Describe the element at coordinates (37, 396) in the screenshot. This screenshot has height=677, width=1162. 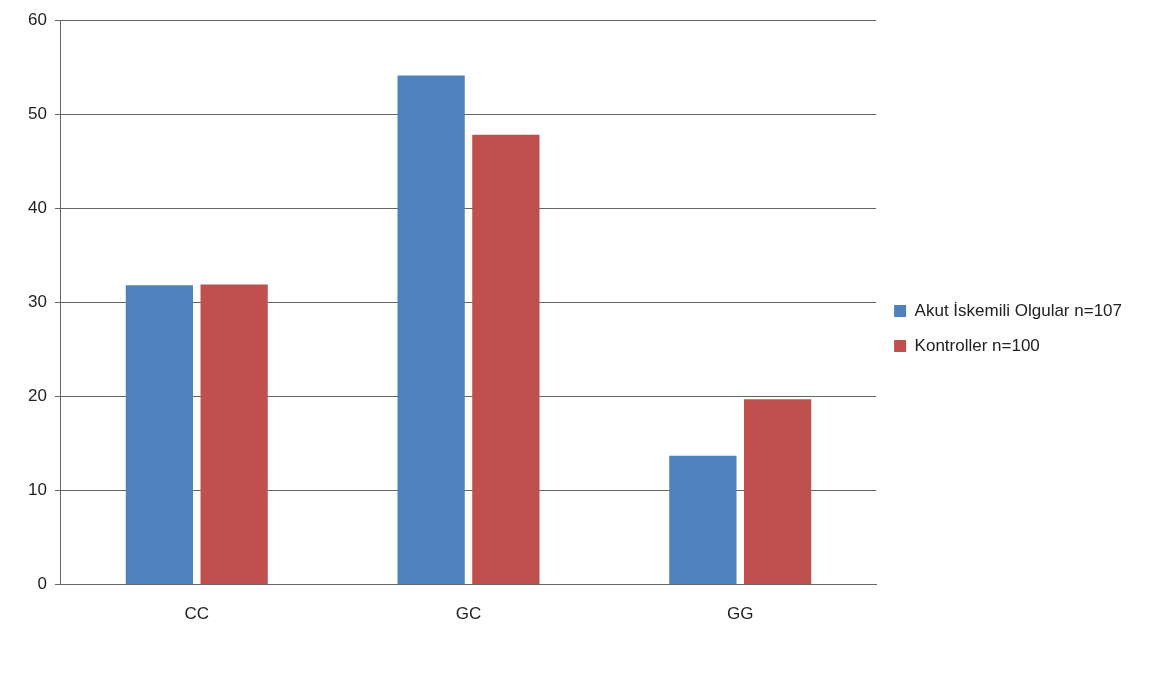
I see `y-tick-label: 20` at that location.